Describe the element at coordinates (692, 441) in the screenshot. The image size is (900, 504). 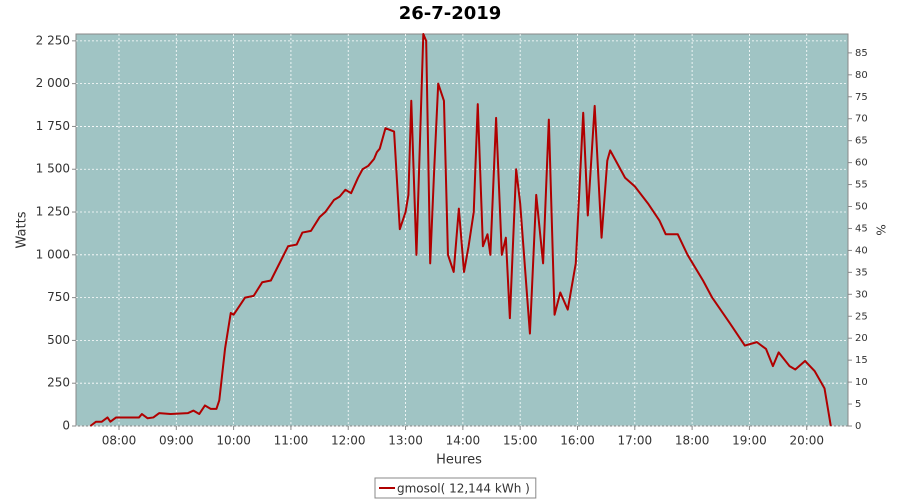
I see `x-tick-label: 18:00` at that location.